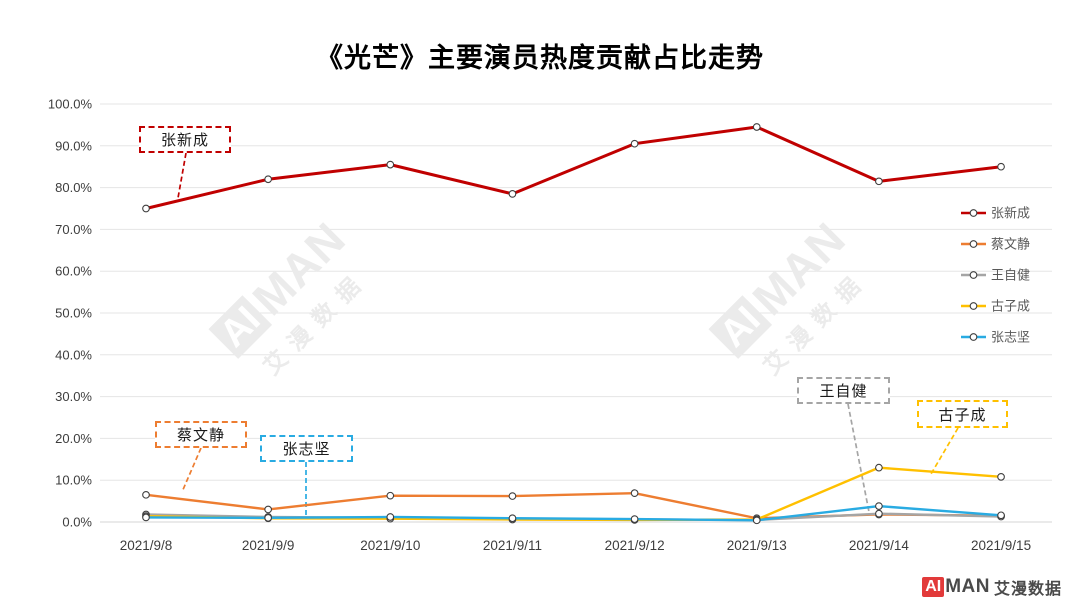 The height and width of the screenshot is (608, 1080). I want to click on legend-label: 蔡文静, so click(1010, 244).